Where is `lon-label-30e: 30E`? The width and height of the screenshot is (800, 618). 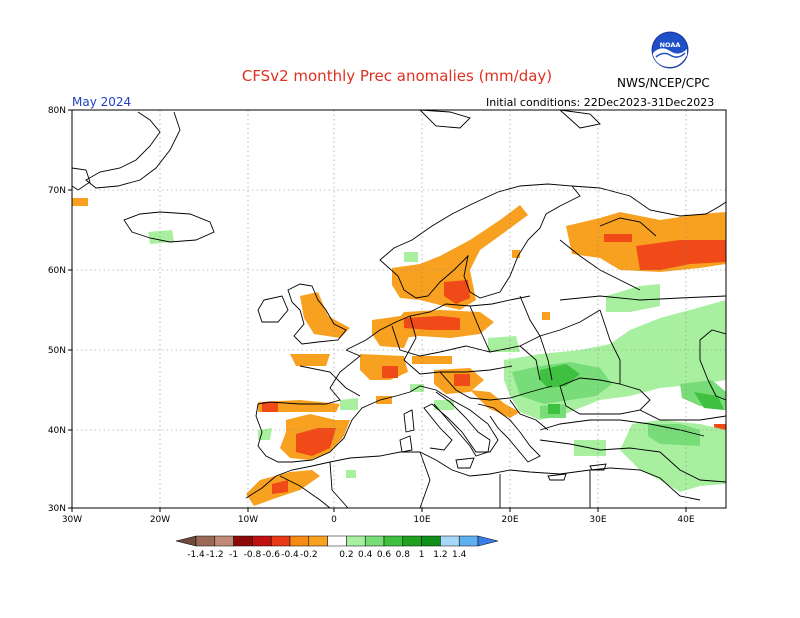
lon-label-30e: 30E is located at coordinates (597, 520).